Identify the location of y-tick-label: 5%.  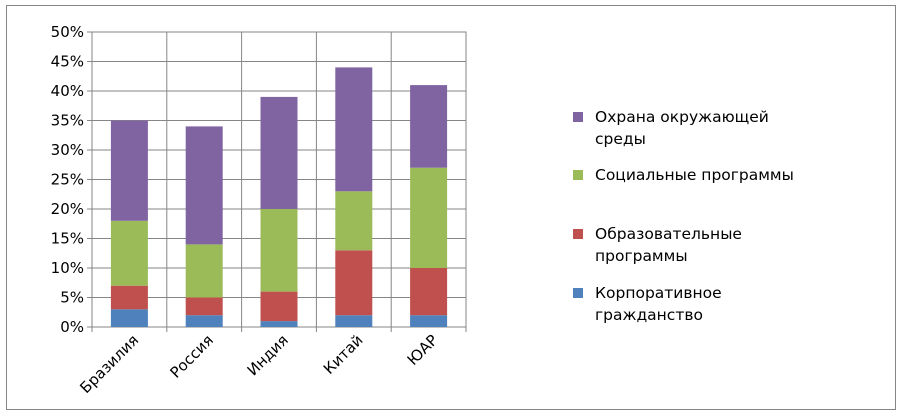
(72, 298).